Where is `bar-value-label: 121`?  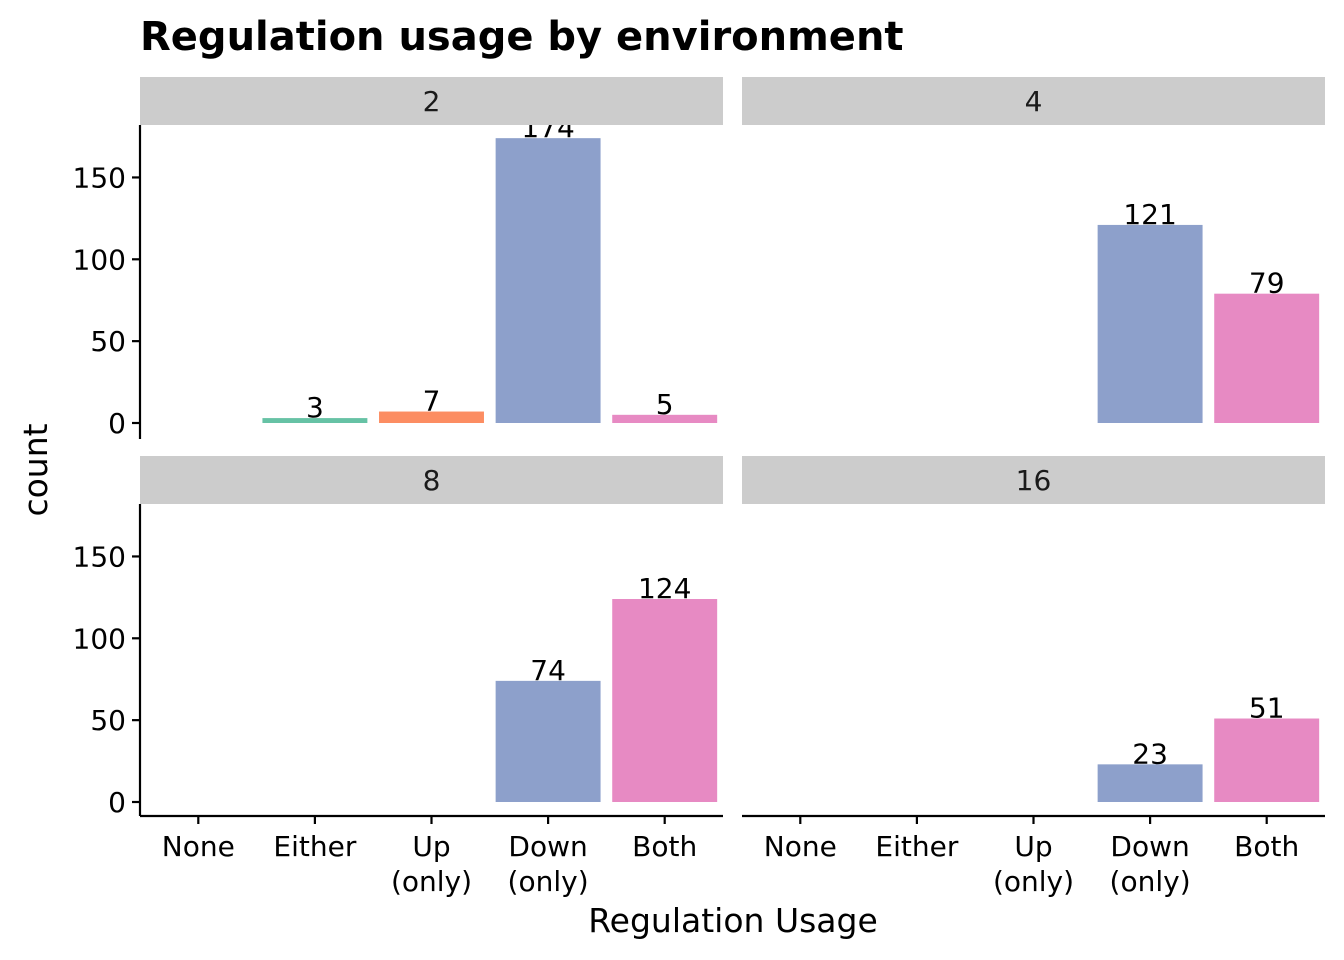 bar-value-label: 121 is located at coordinates (1149, 214).